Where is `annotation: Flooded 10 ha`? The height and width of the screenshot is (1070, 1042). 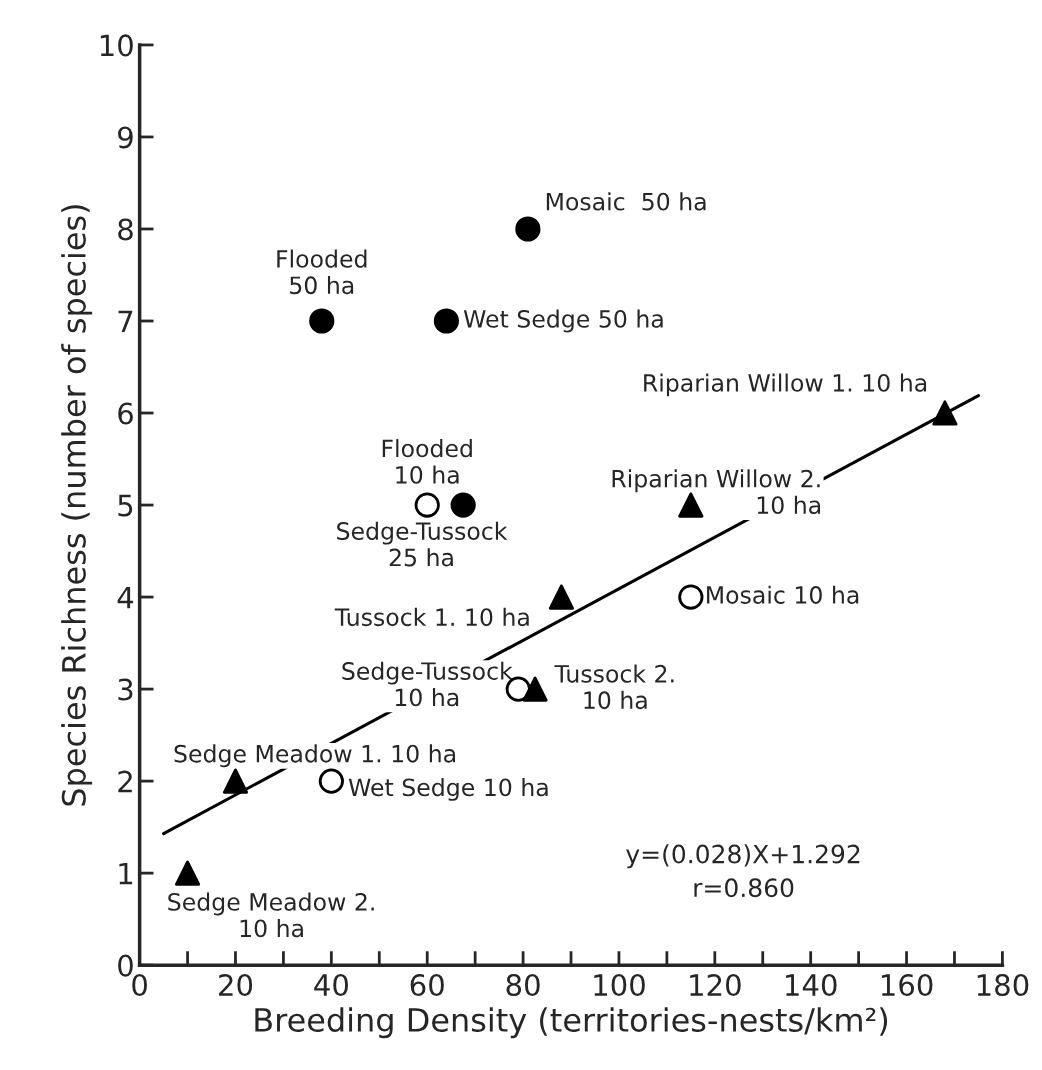 annotation: Flooded 10 ha is located at coordinates (427, 461).